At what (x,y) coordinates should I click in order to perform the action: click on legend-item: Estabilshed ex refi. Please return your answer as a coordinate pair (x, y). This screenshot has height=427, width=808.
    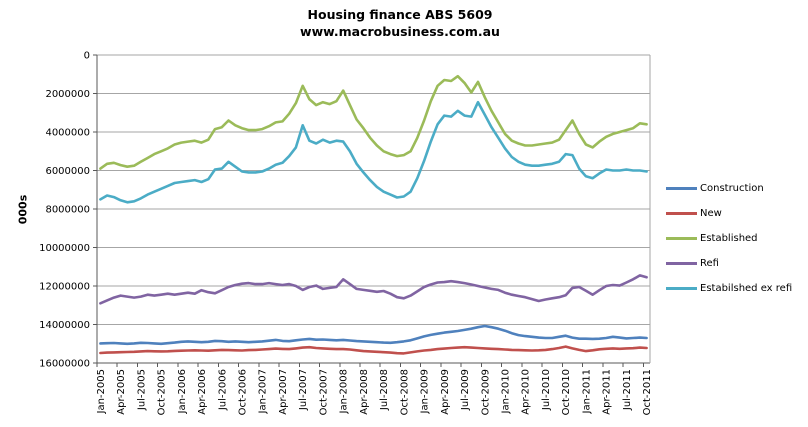
    Looking at the image, I should click on (729, 288).